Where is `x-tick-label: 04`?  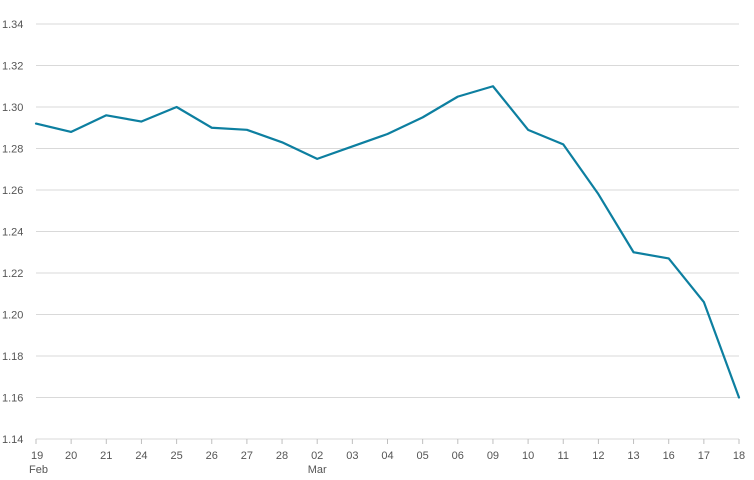
x-tick-label: 04 is located at coordinates (387, 456).